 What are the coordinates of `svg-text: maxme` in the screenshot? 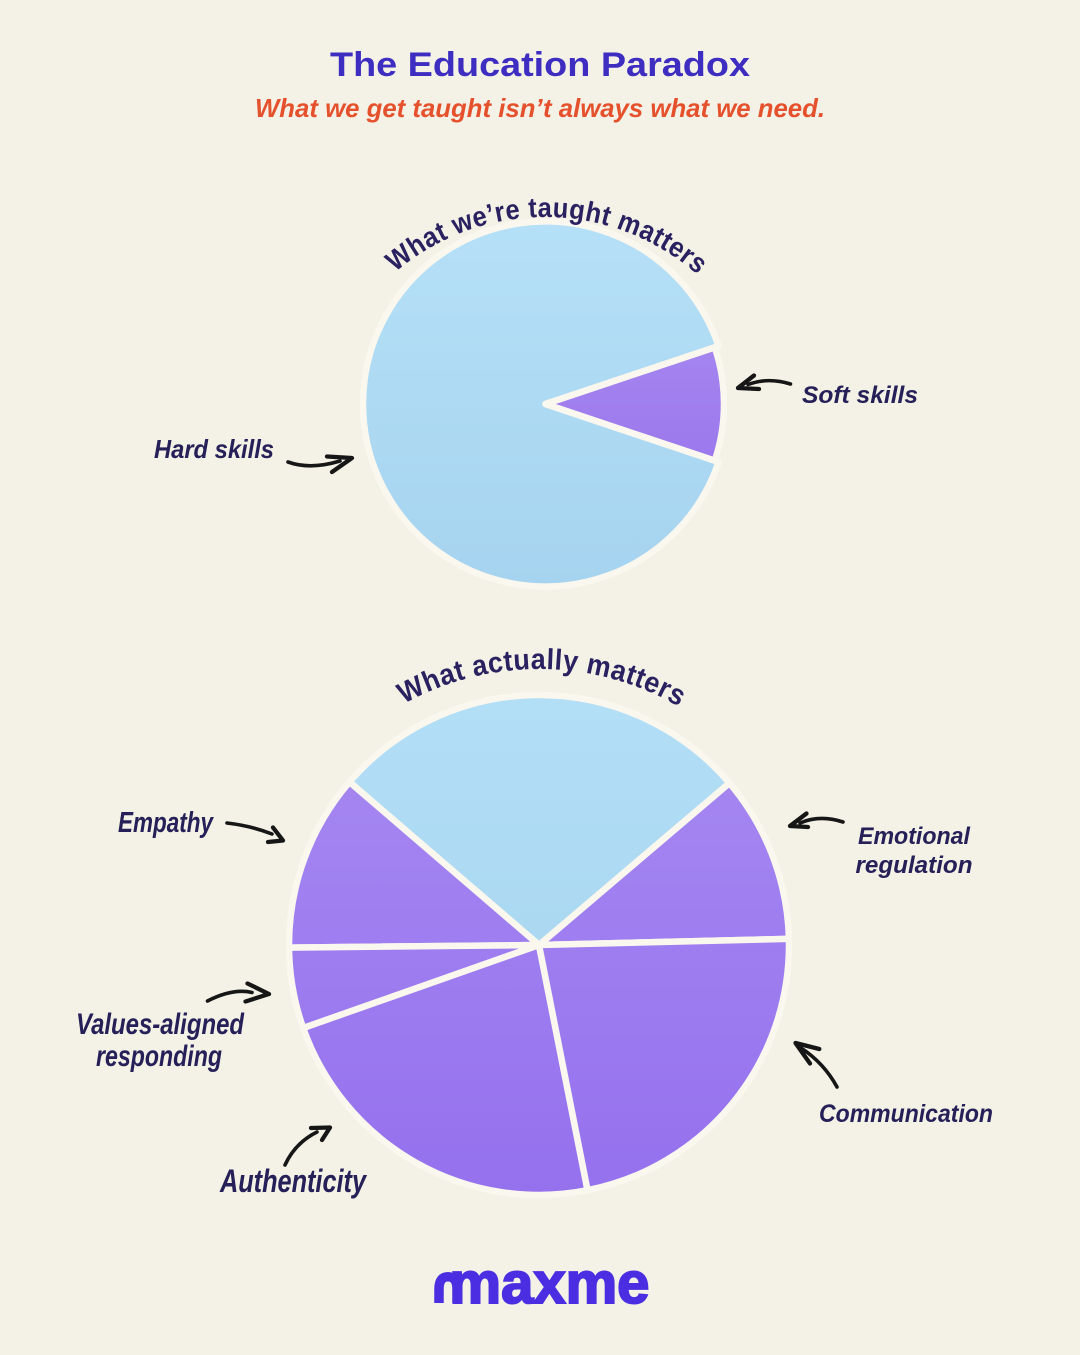 It's located at (550, 1283).